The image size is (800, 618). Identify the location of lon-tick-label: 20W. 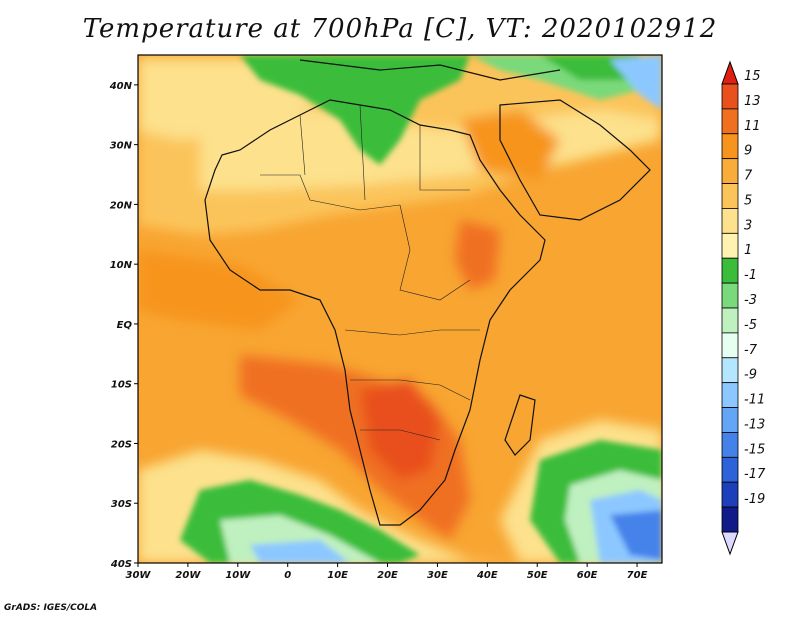
(188, 575).